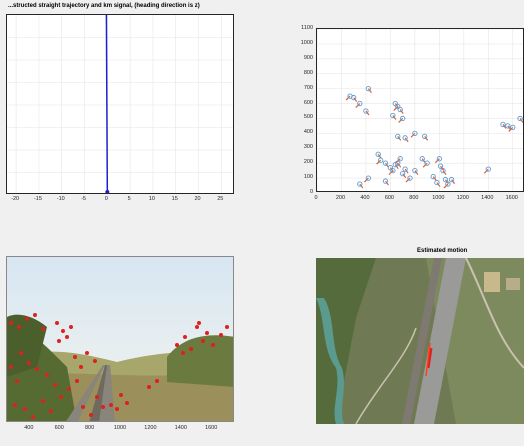 The image size is (524, 446). I want to click on trajectory-x-tick: -10, so click(60, 199).